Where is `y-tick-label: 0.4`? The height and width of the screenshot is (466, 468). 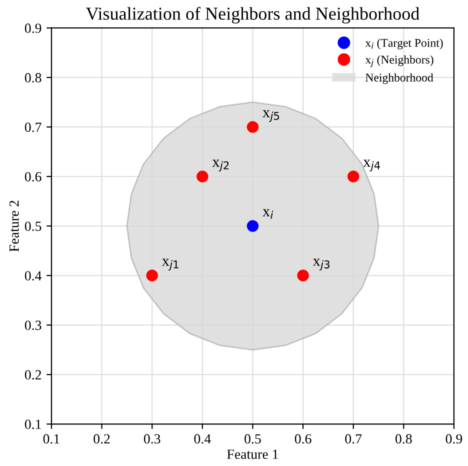 y-tick-label: 0.4 is located at coordinates (33, 276).